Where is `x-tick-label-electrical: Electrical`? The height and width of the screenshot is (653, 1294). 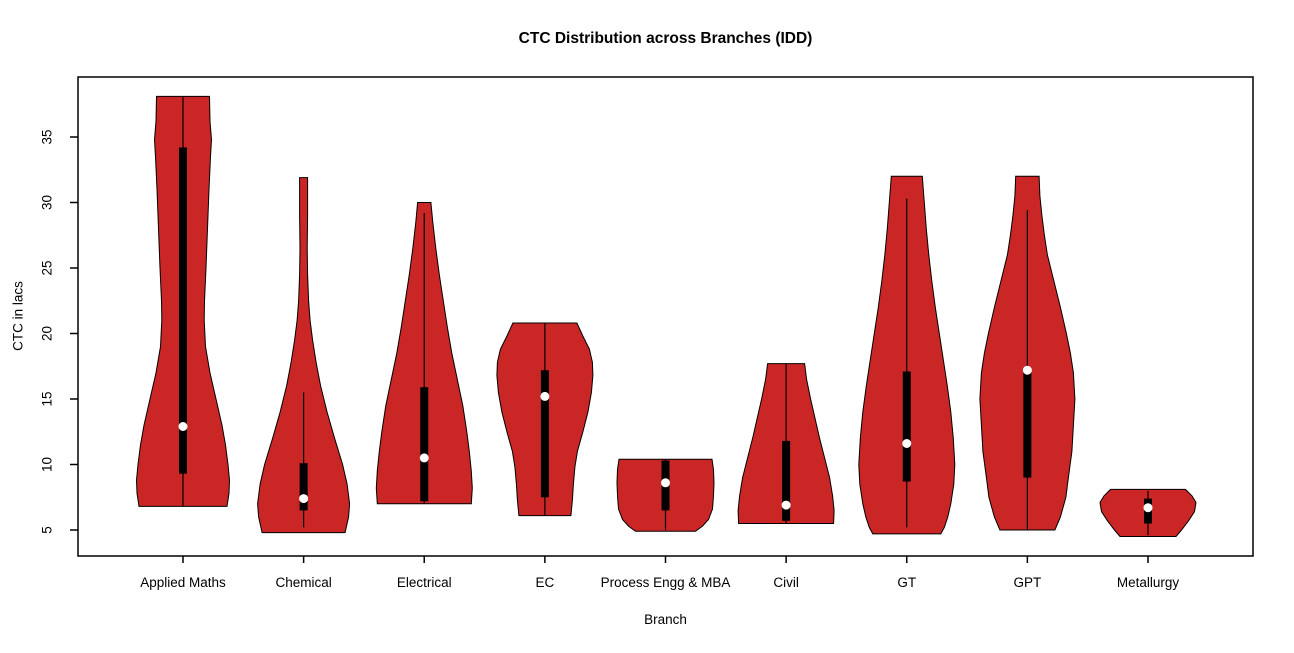
x-tick-label-electrical: Electrical is located at coordinates (424, 582).